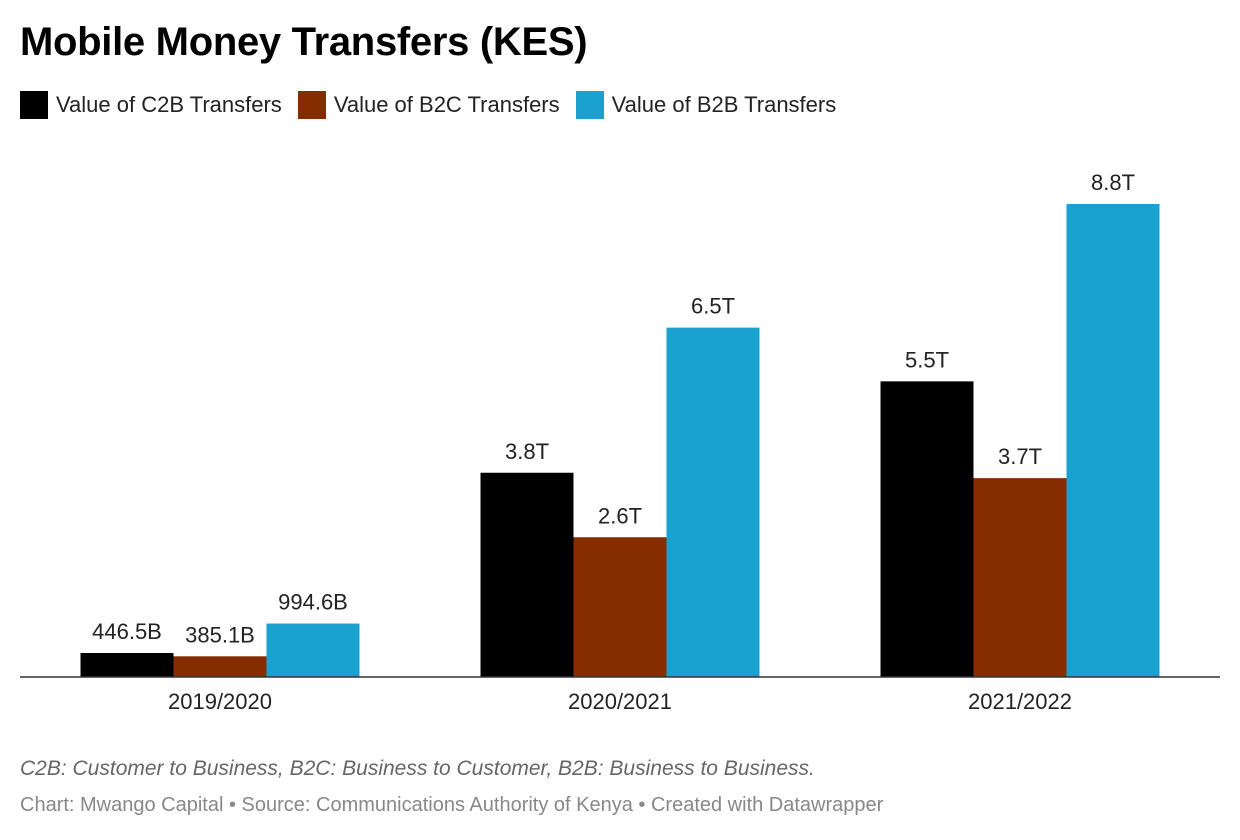 The image size is (1240, 840). I want to click on legend-swatch-b2b, so click(589, 105).